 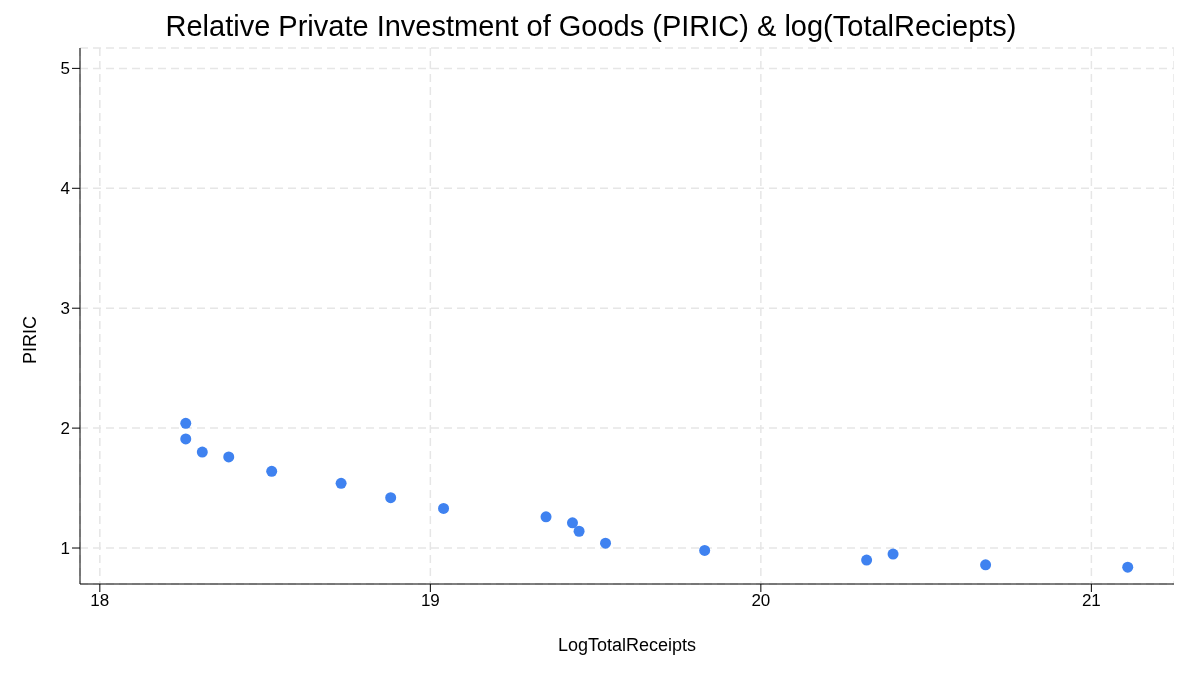 What do you see at coordinates (430, 601) in the screenshot?
I see `x-tick-label: 19` at bounding box center [430, 601].